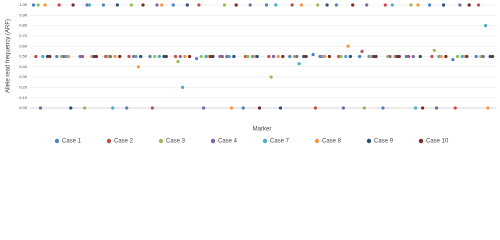 The width and height of the screenshot is (500, 240). What do you see at coordinates (23, 86) in the screenshot?
I see `y-tick-label: 0.20` at bounding box center [23, 86].